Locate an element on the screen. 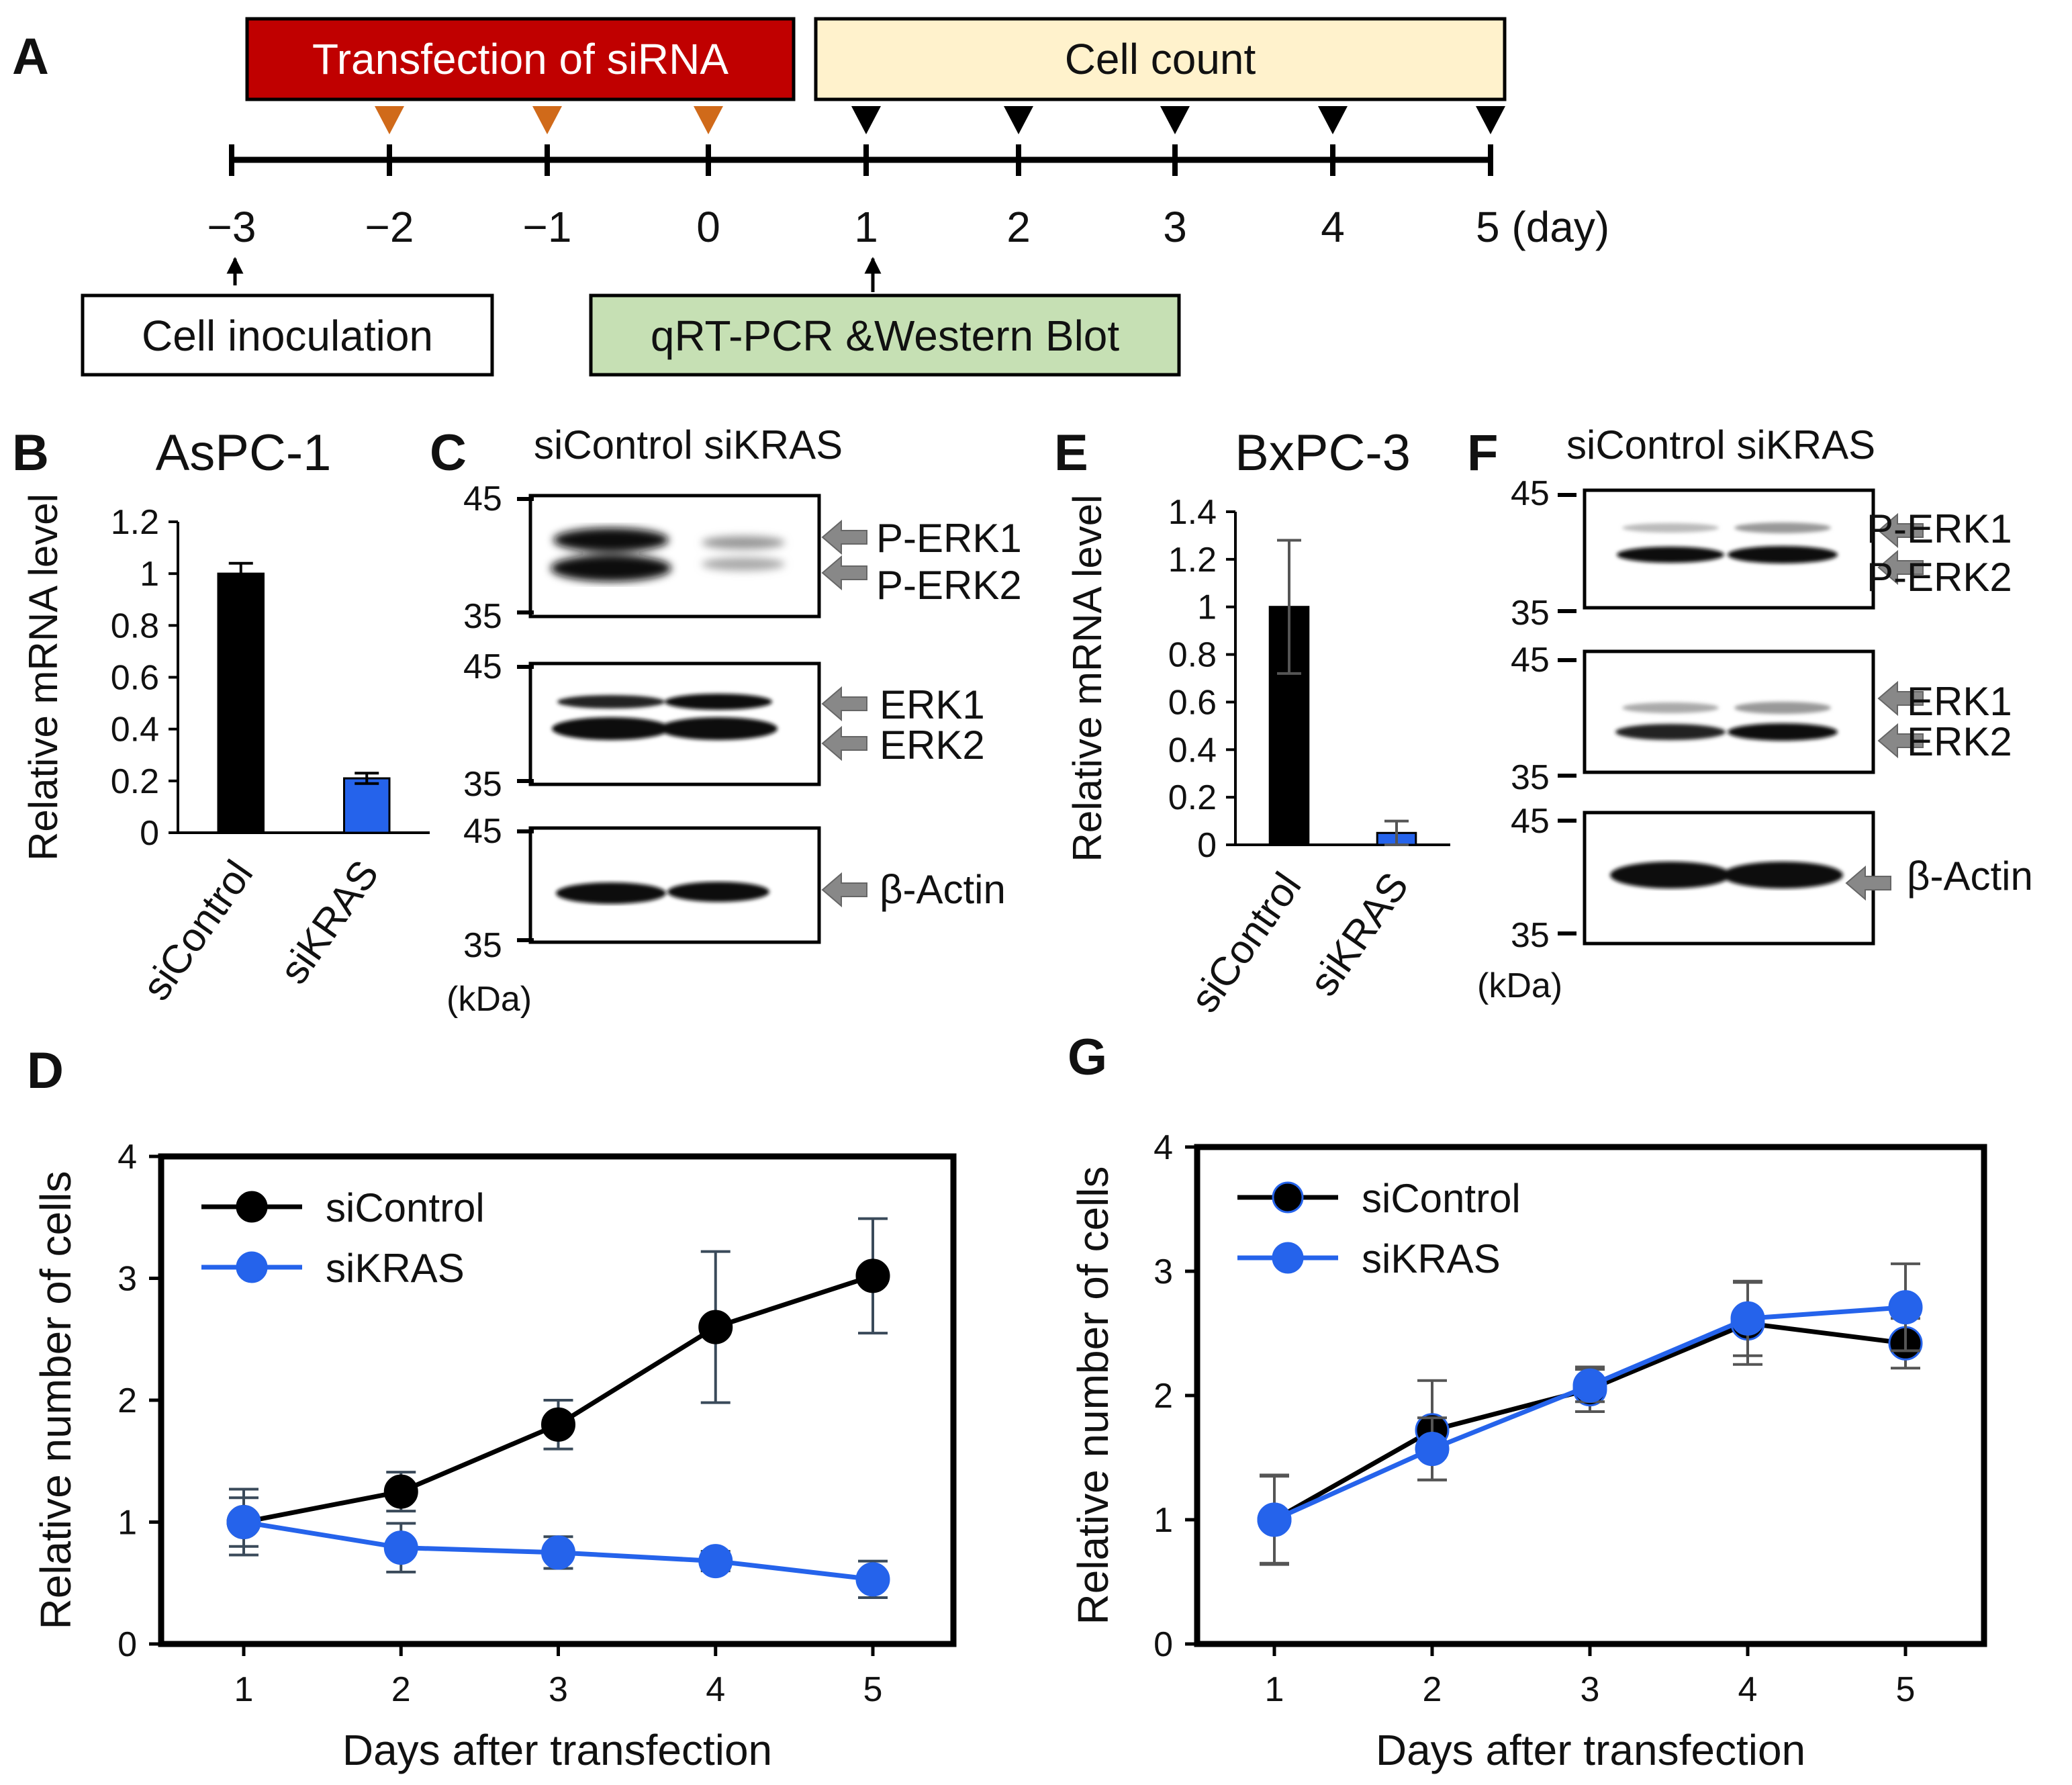 This screenshot has width=2072, height=1785. cellcount-label: Cell count is located at coordinates (1160, 59).